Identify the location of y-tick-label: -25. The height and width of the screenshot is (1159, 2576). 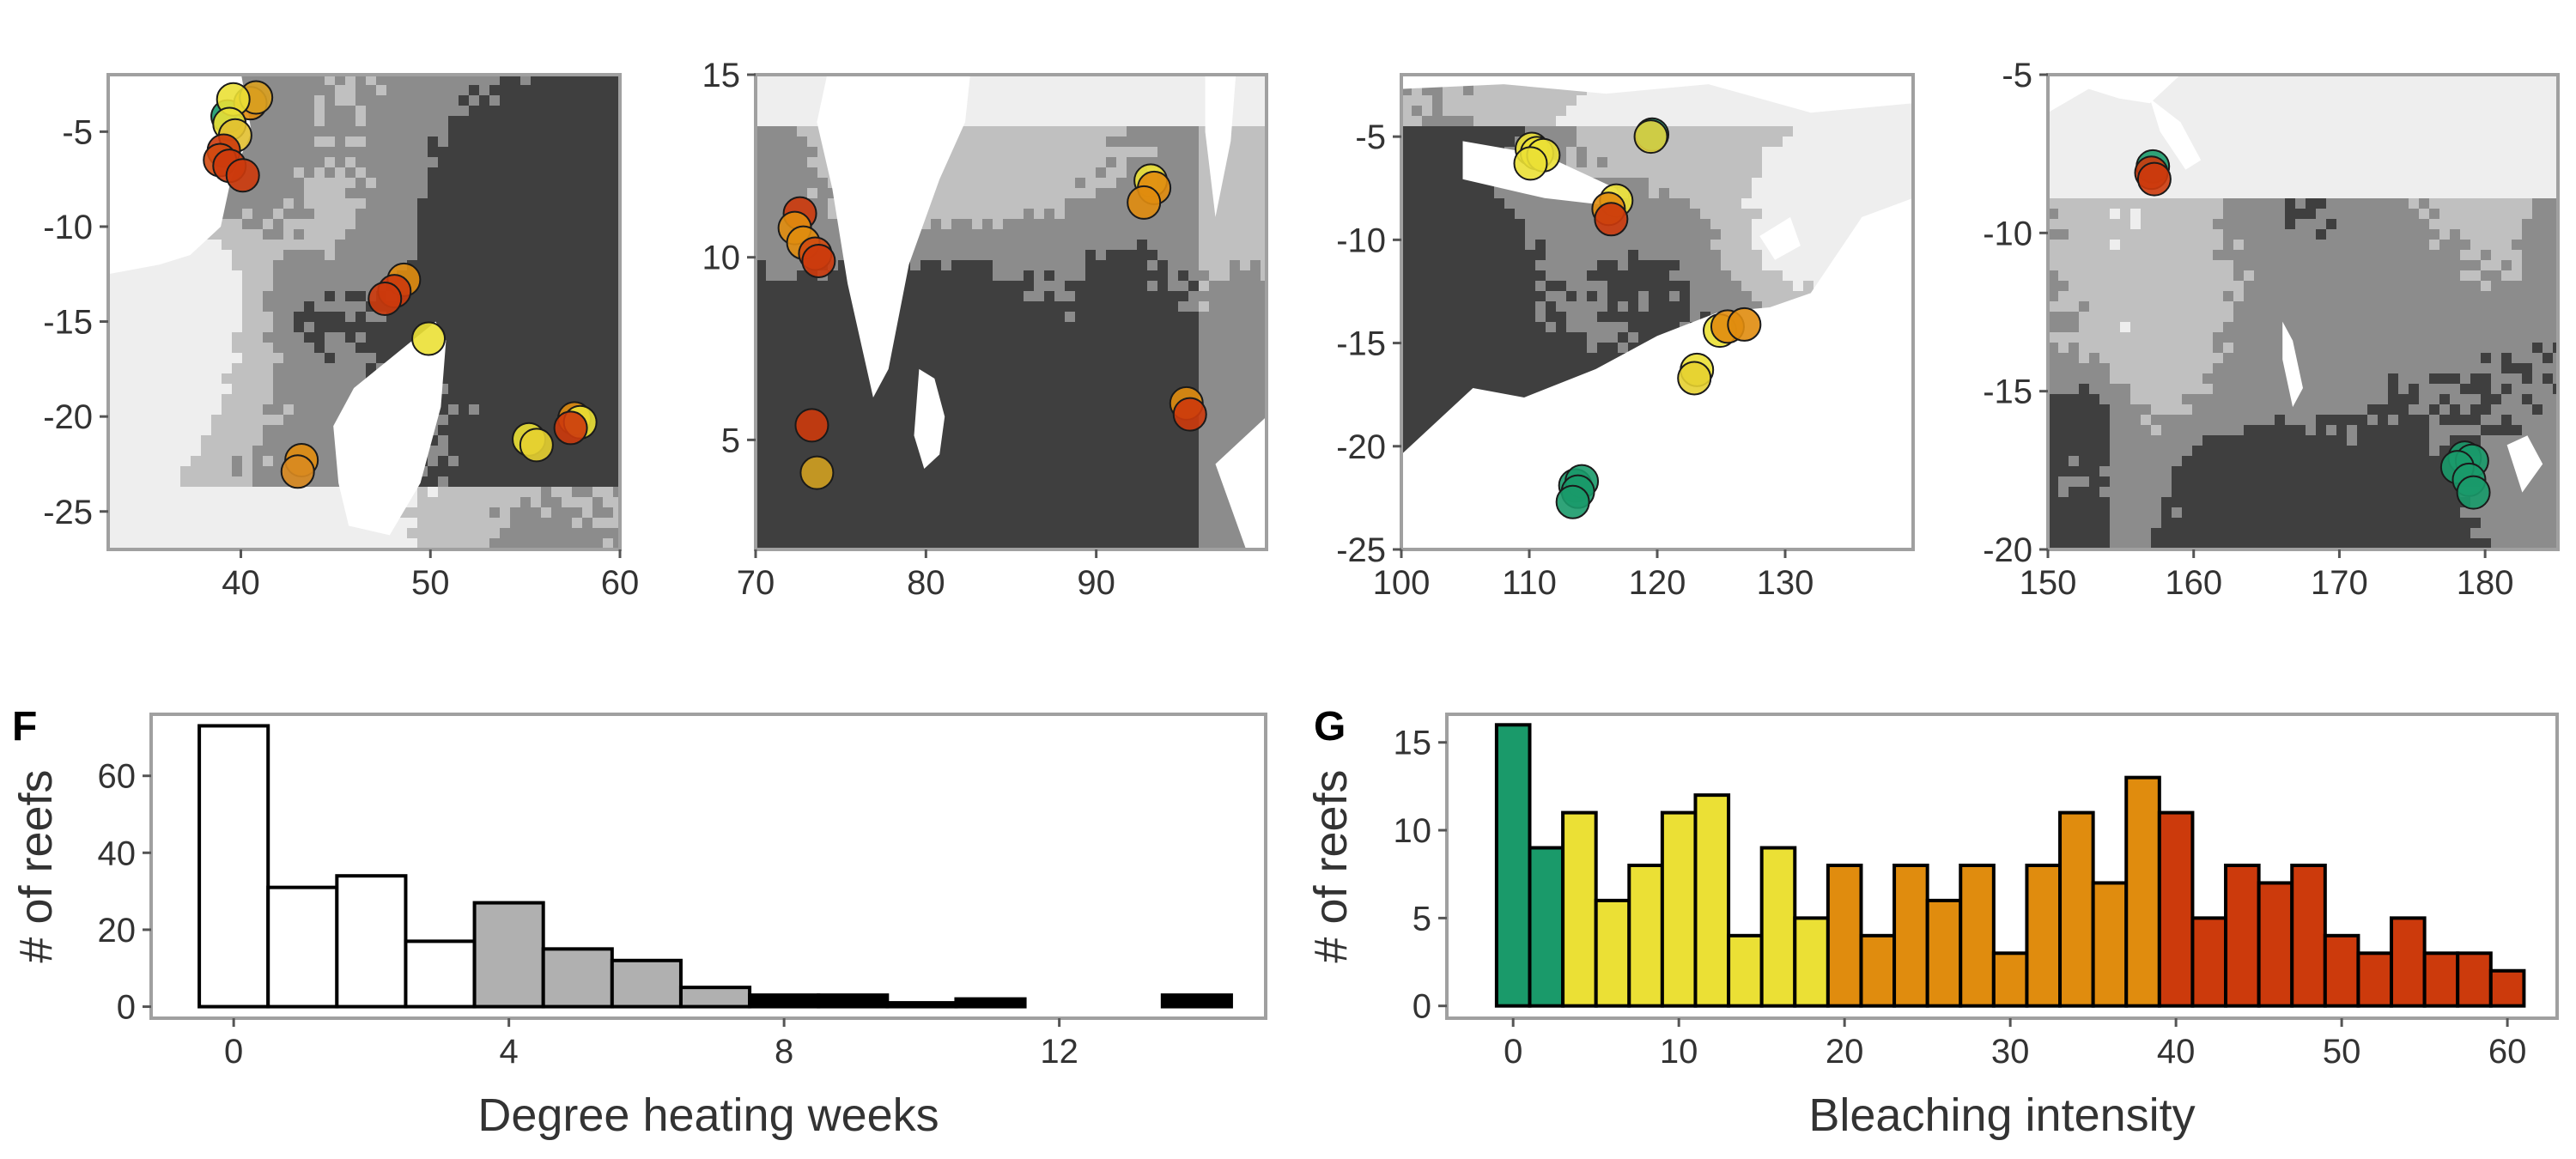
(68, 513).